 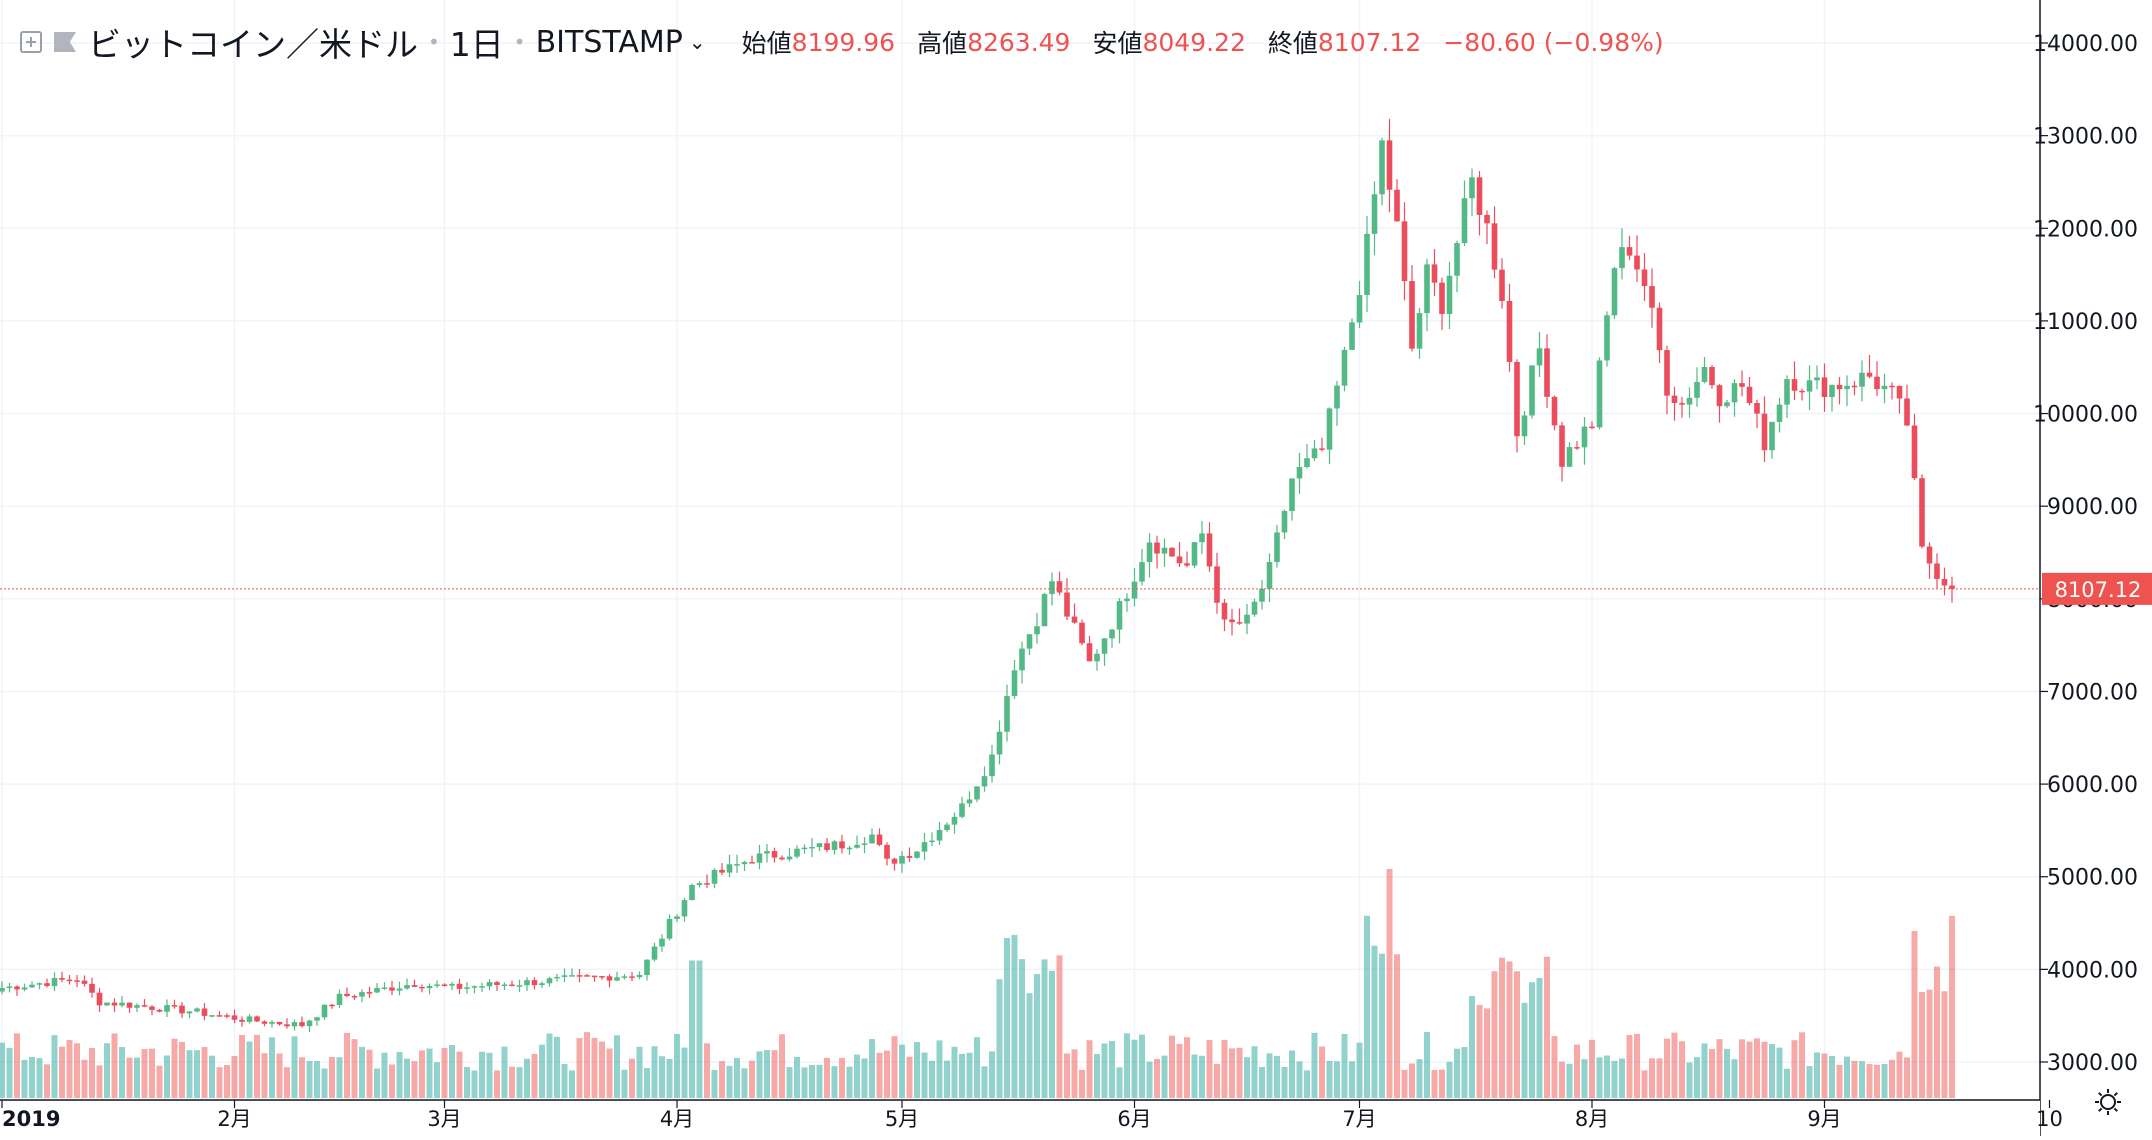 What do you see at coordinates (609, 42) in the screenshot?
I see `exchange-label: BITSTAMP` at bounding box center [609, 42].